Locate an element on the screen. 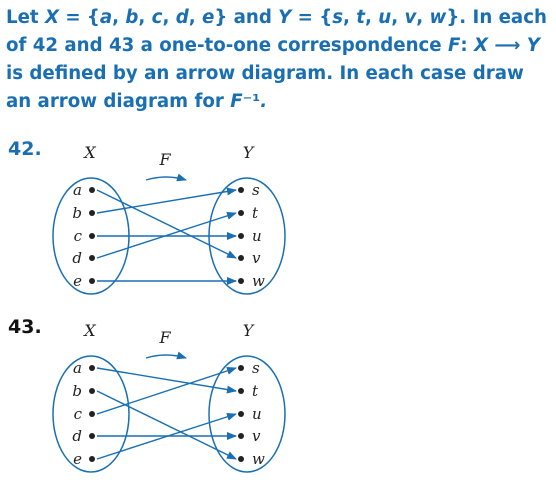  math-symbol: c is located at coordinates (157, 17).